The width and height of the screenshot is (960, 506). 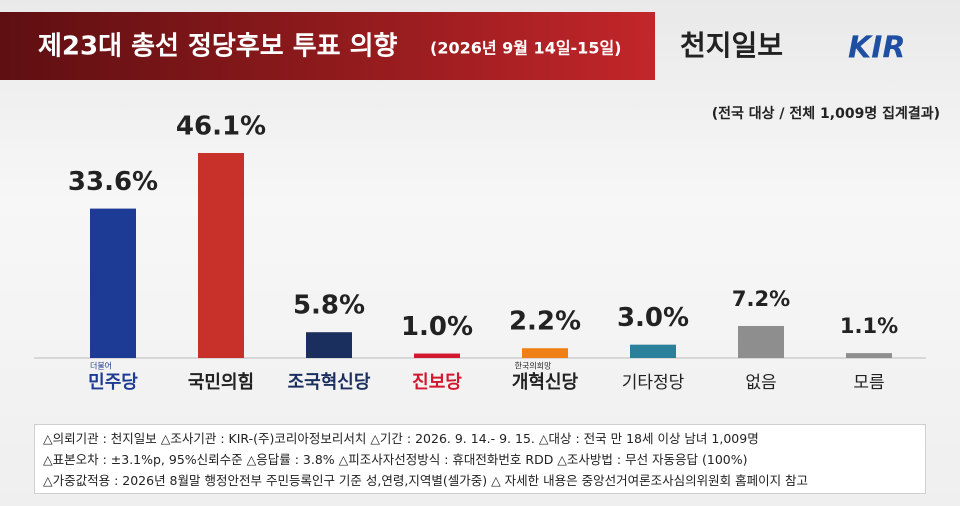 I want to click on title-banner, so click(x=327, y=46).